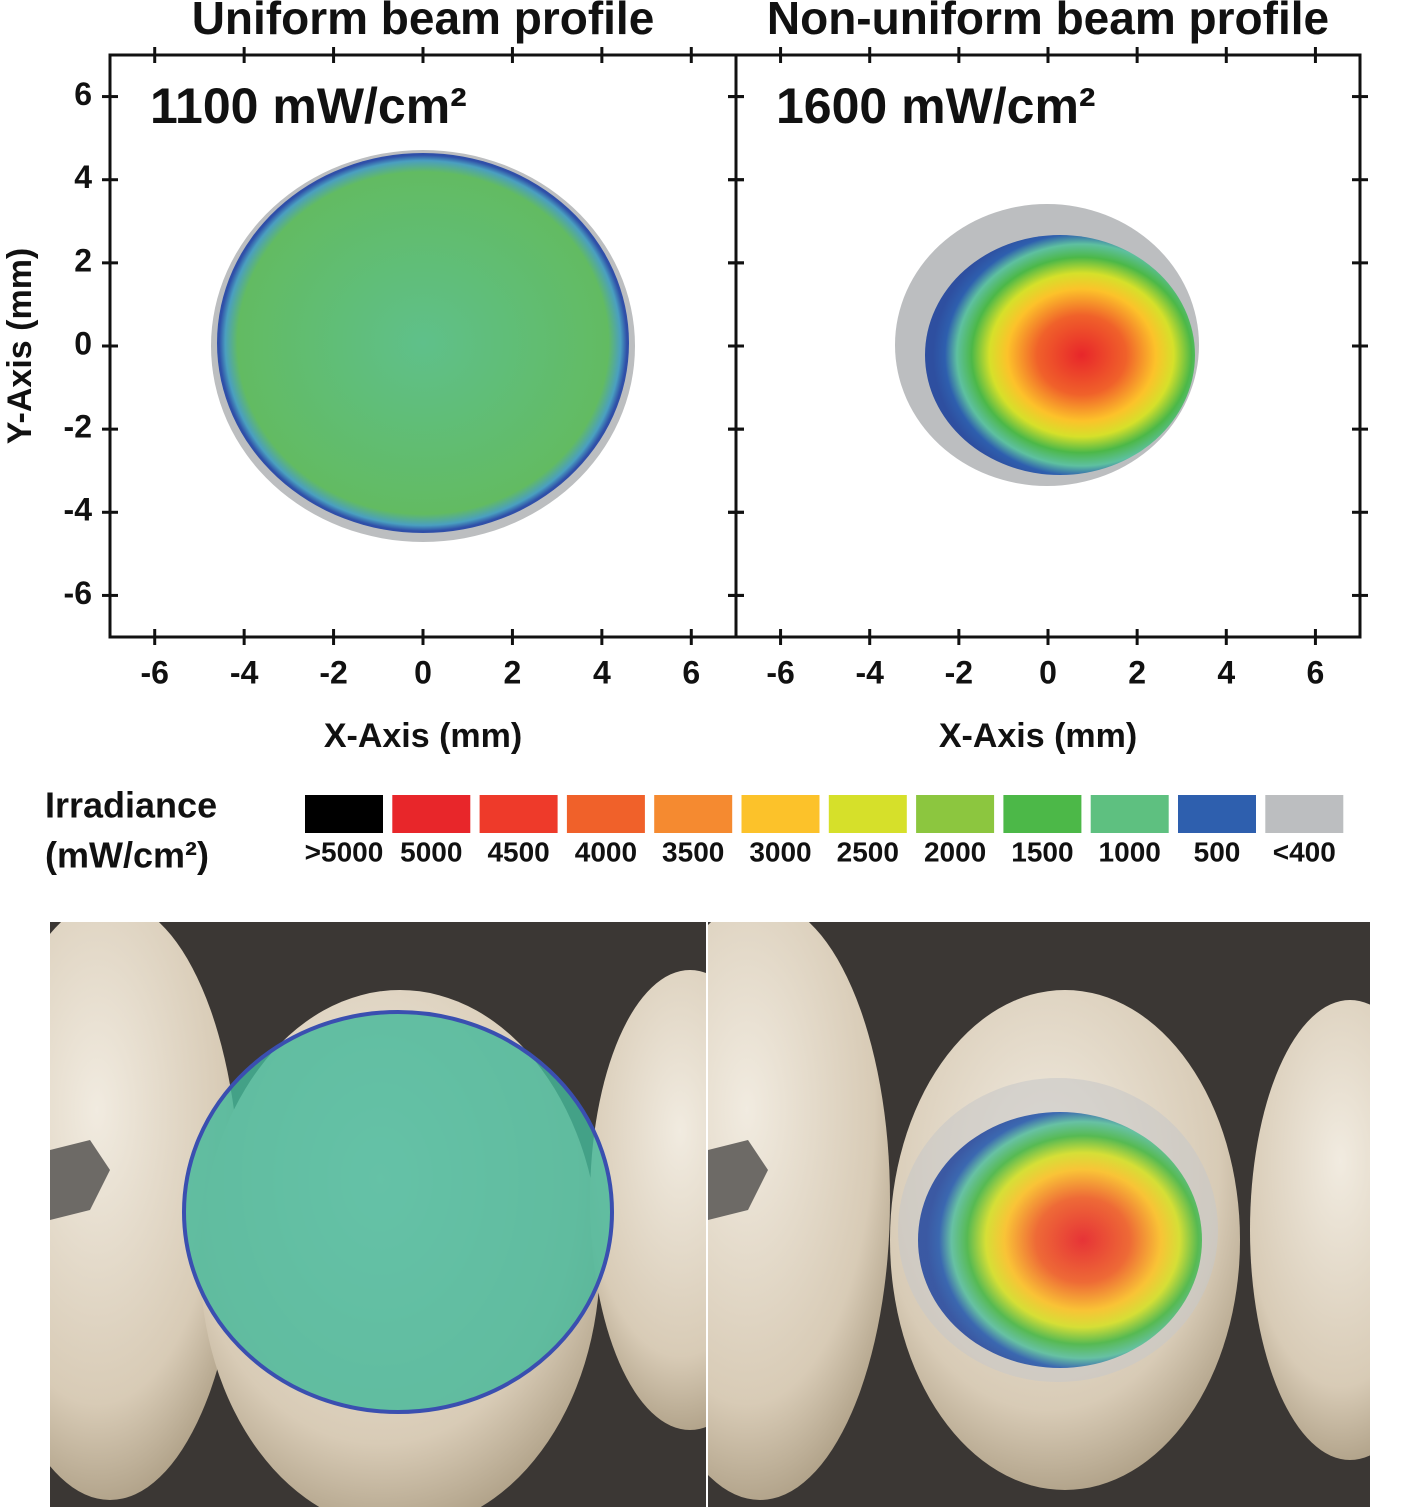 The width and height of the screenshot is (1428, 1507). Describe the element at coordinates (1130, 851) in the screenshot. I see `legend-label: 1000` at that location.